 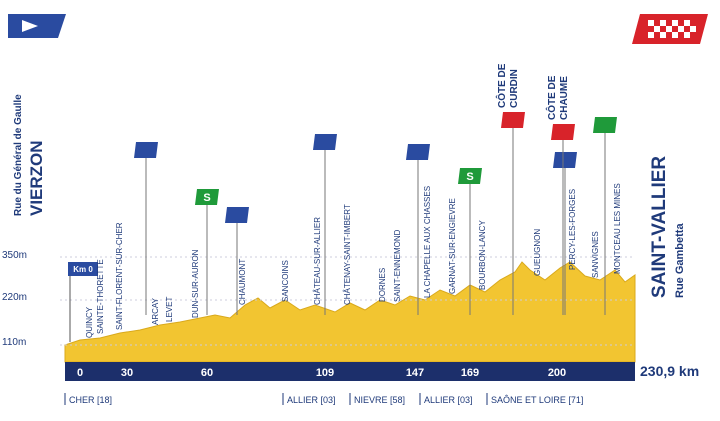 What do you see at coordinates (100, 296) in the screenshot?
I see `place-name: SAINTE-THORETTE` at bounding box center [100, 296].